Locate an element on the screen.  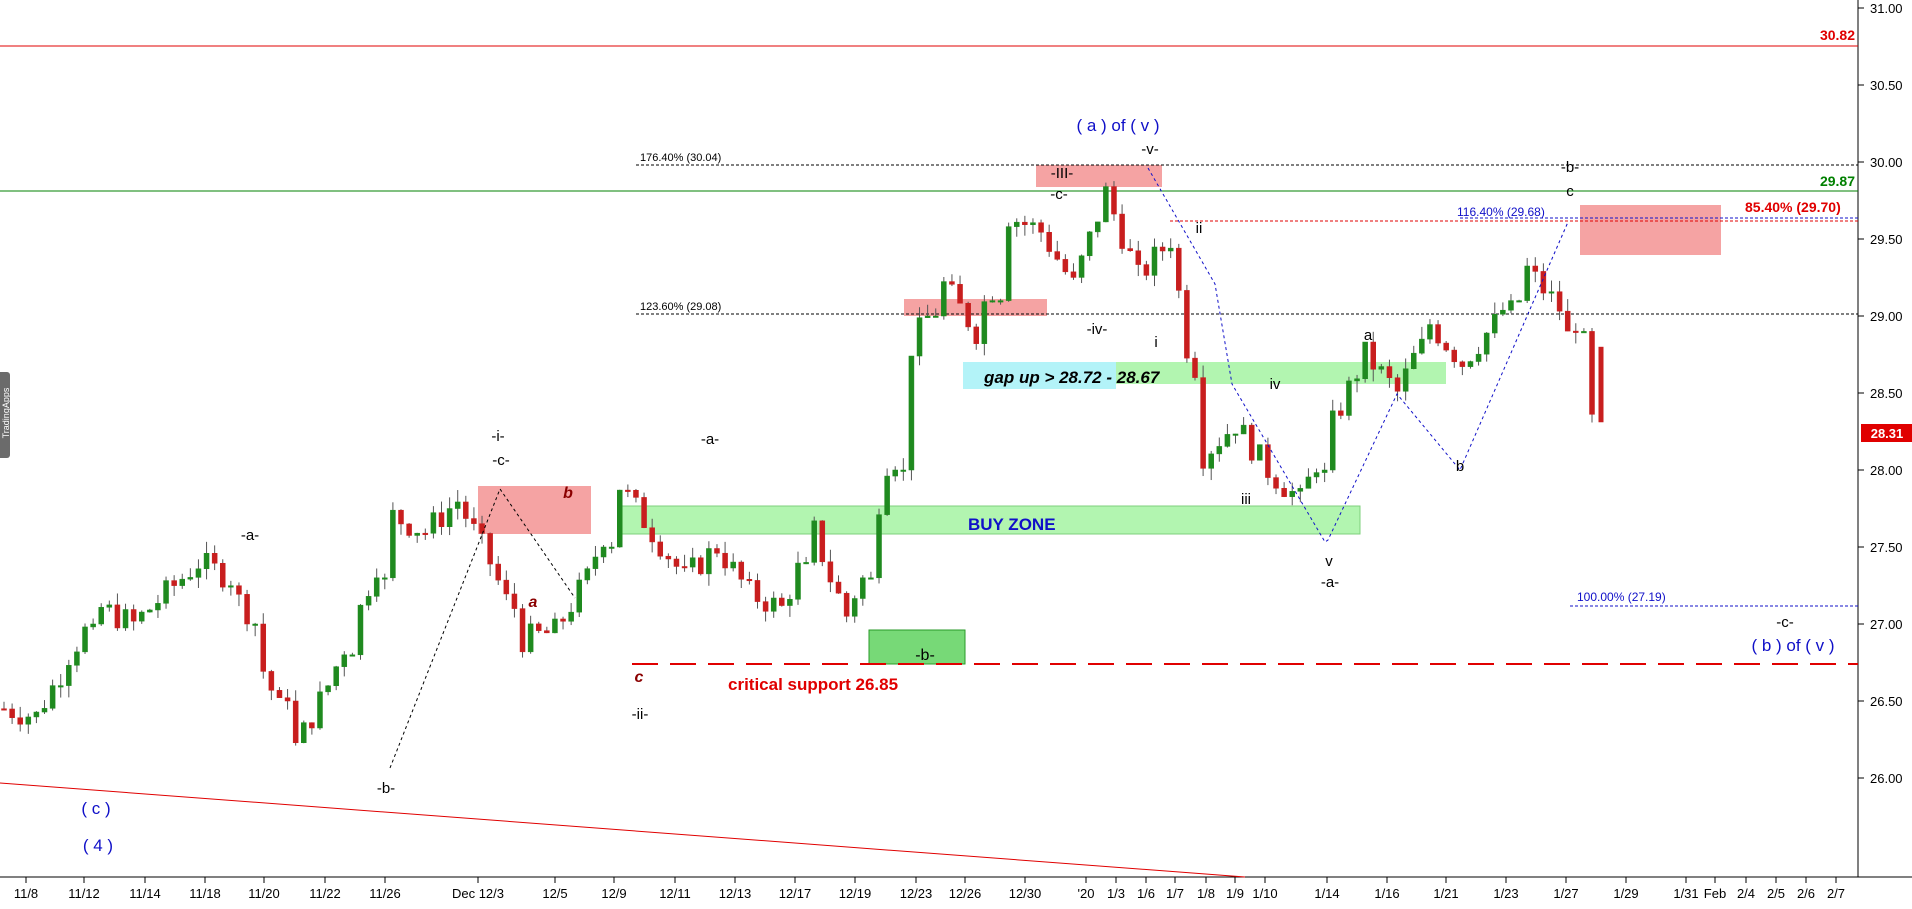
wave-label-b-minor-top: -b- is located at coordinates (1570, 167).